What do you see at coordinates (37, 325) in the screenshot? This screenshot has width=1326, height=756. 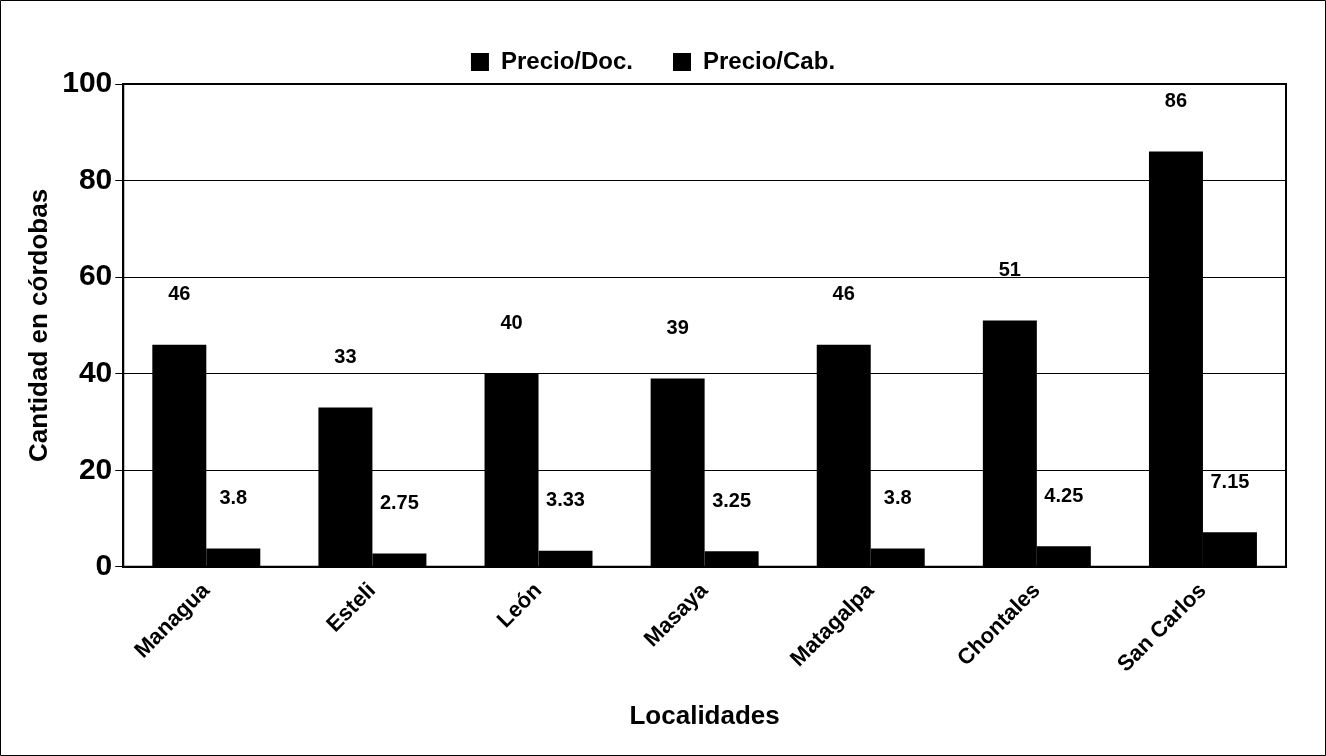 I see `y-axis-title: Cantidad en córdobas` at bounding box center [37, 325].